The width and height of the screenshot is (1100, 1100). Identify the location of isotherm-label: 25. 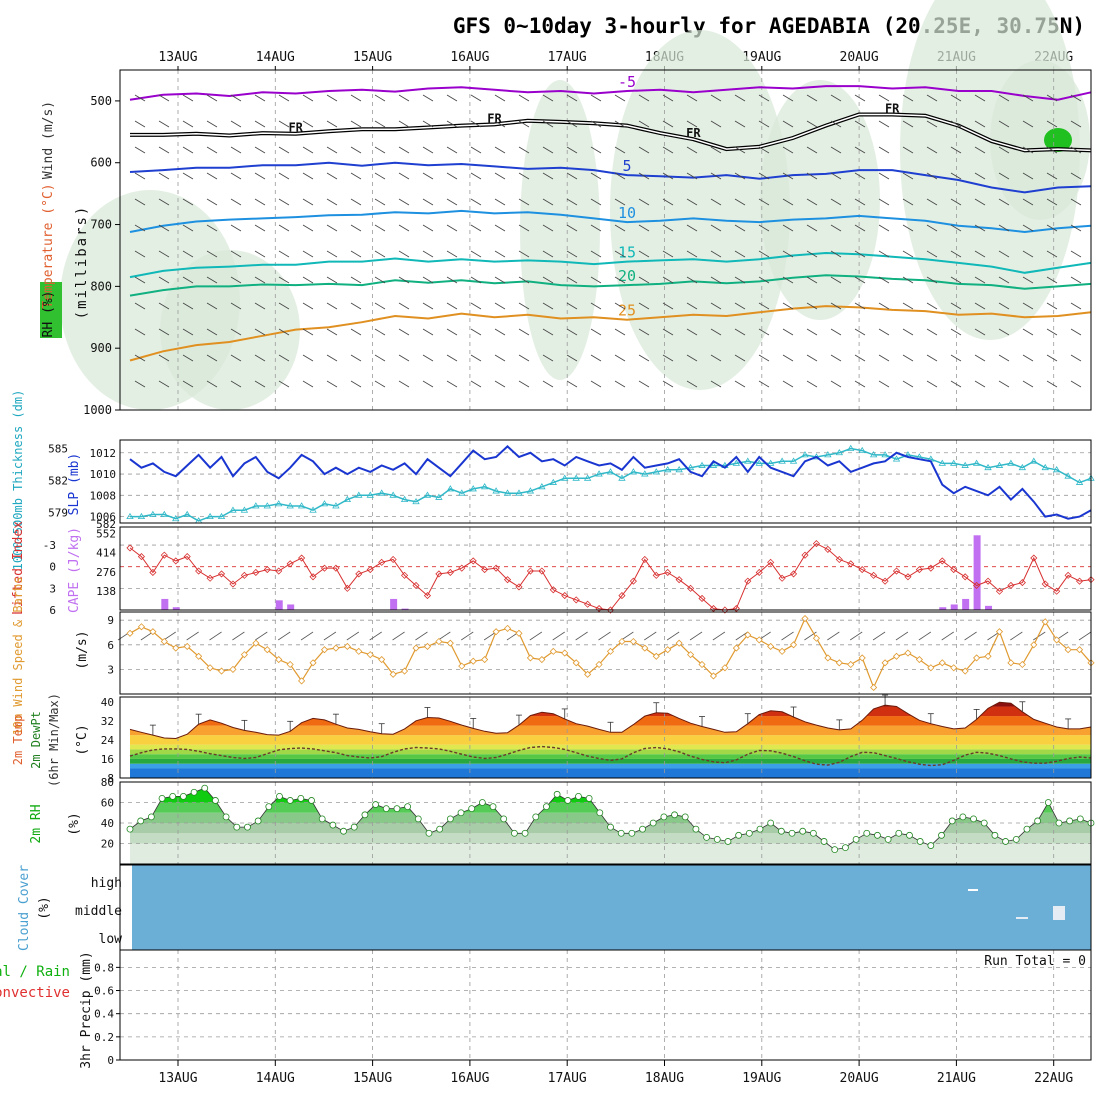
(627, 311).